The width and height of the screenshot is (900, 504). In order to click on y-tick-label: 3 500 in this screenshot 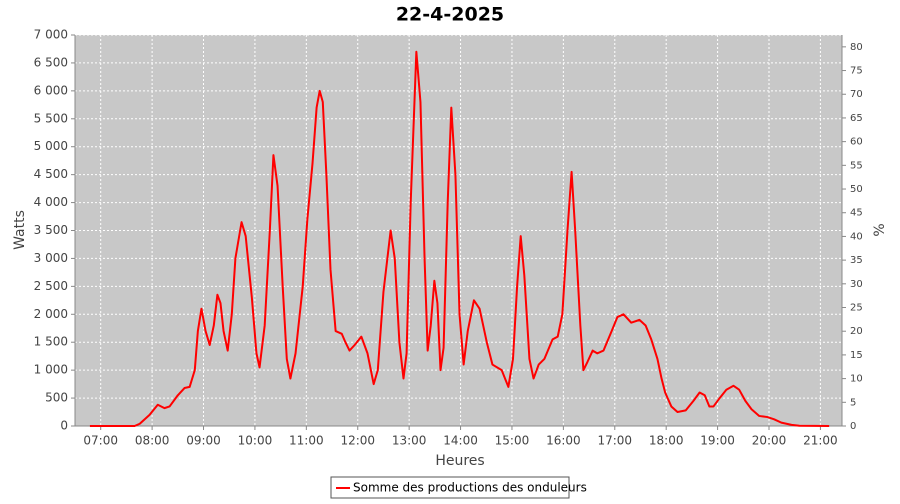, I will do `click(51, 230)`.